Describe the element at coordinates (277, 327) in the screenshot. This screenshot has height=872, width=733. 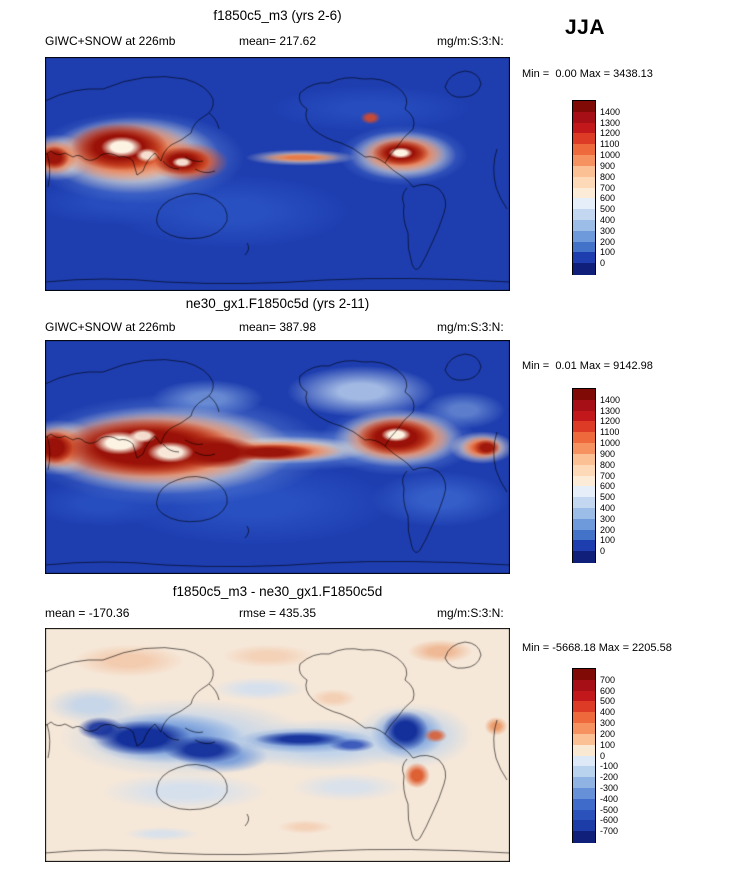
I see `panel-2-mean-label: mean= 387.98` at that location.